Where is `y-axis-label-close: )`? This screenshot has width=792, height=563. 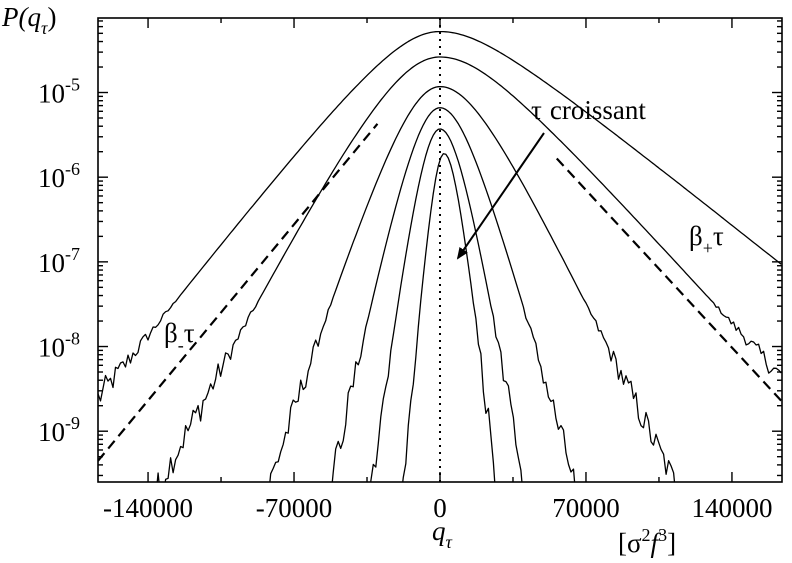
y-axis-label-close: ) is located at coordinates (51, 17).